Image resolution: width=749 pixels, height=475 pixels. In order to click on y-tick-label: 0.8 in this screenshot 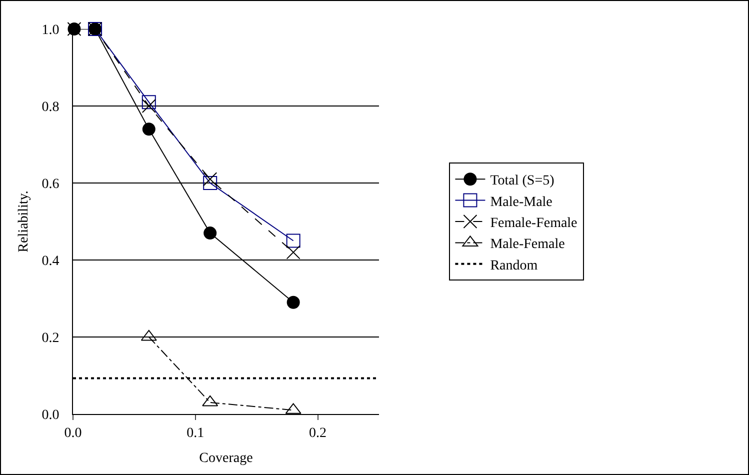, I will do `click(51, 107)`.